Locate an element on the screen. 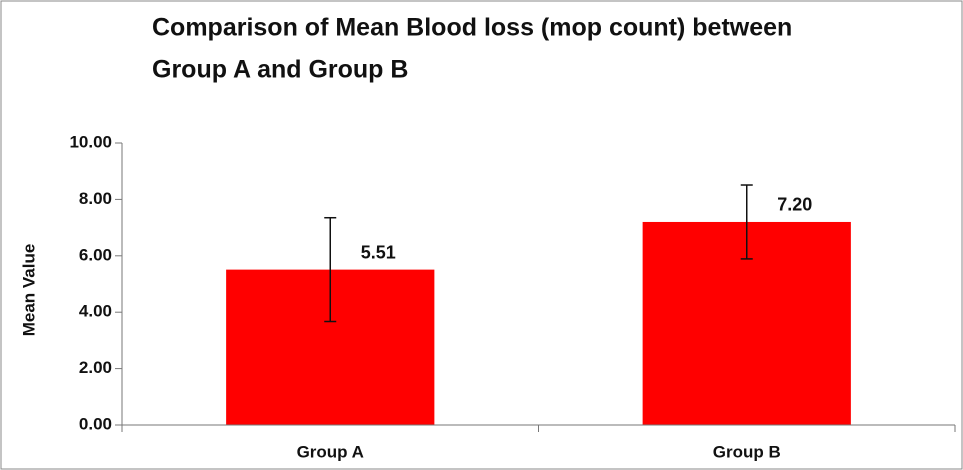  data-label: 5.51 is located at coordinates (378, 252).